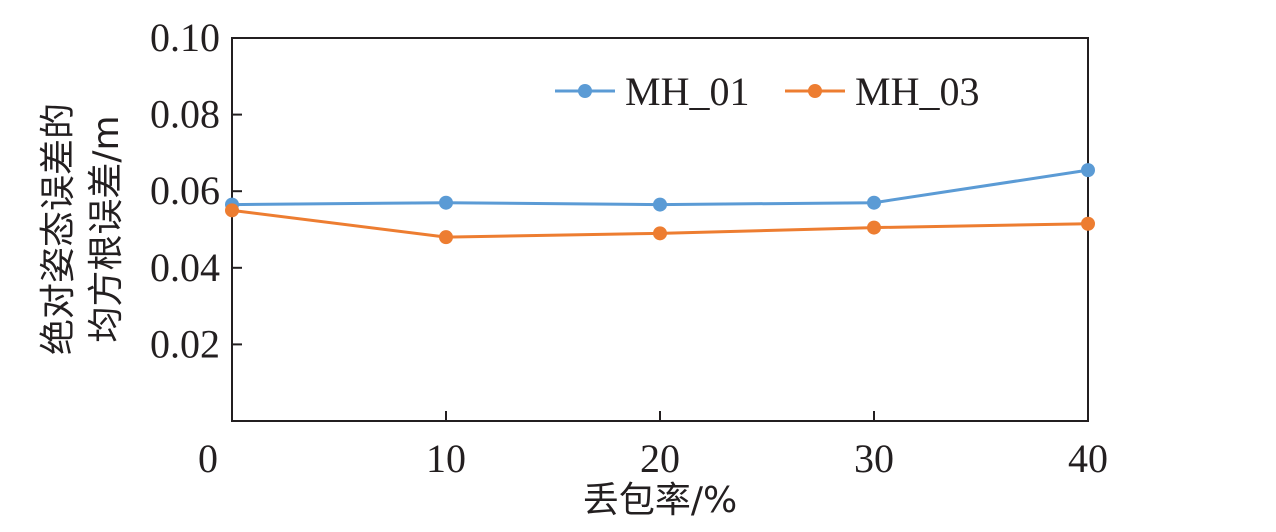  What do you see at coordinates (687, 91) in the screenshot?
I see `legend-label: MH_01` at bounding box center [687, 91].